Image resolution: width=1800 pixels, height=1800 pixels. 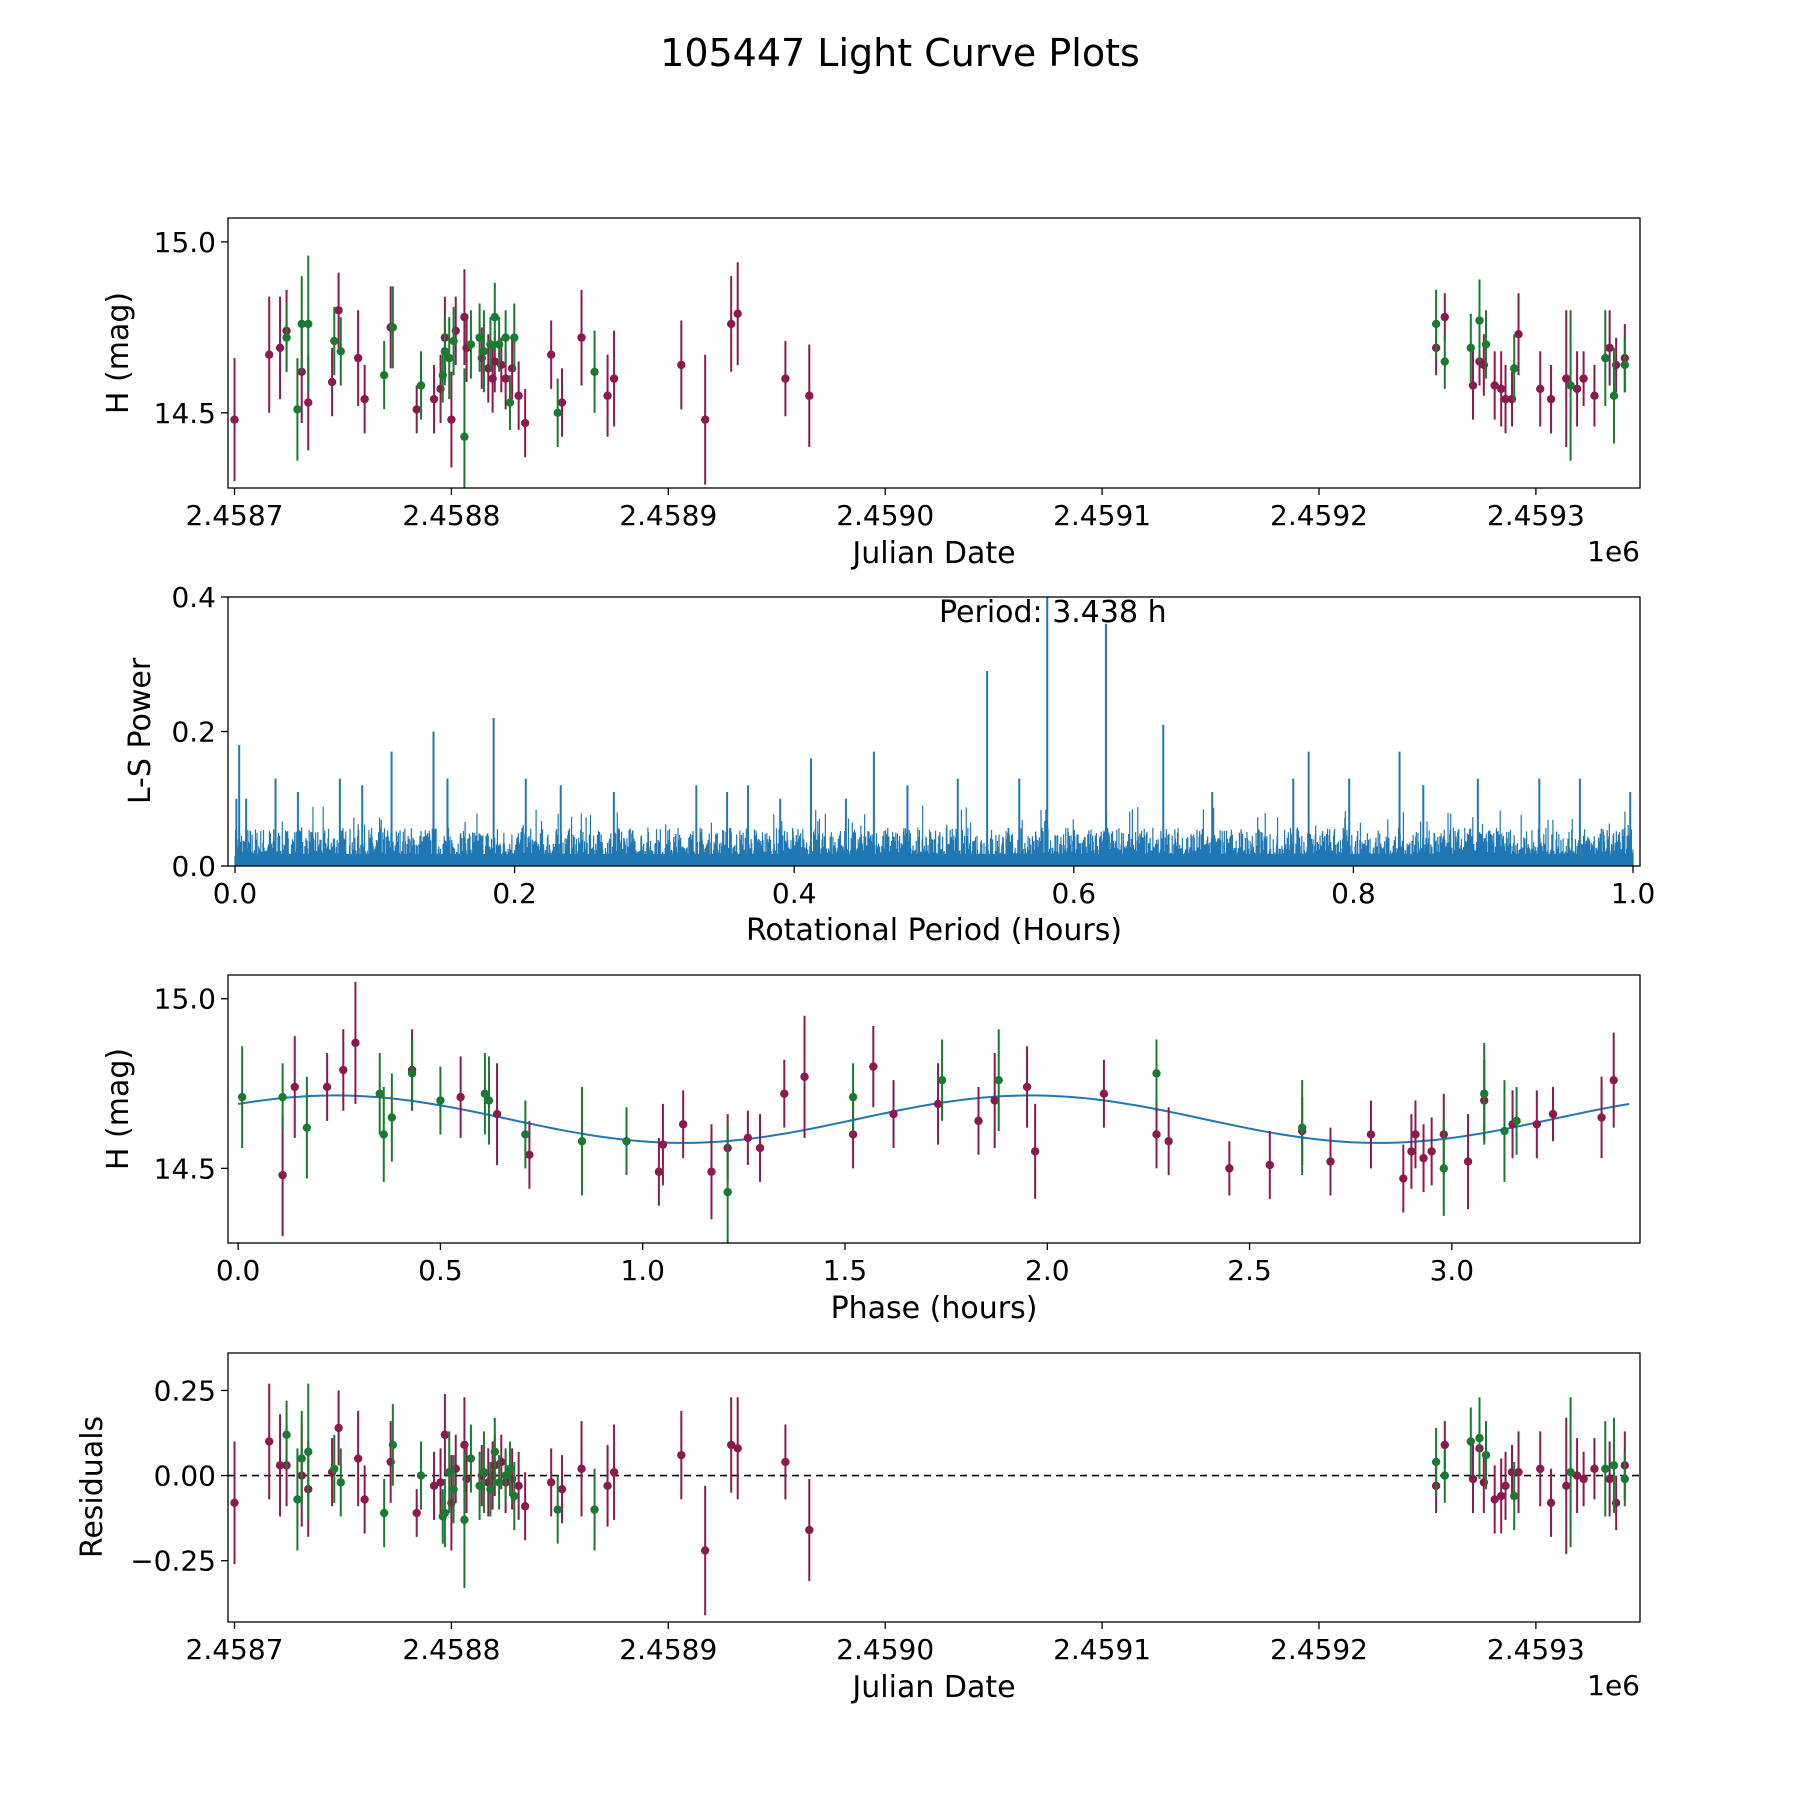 I want to click on x-tick-label: 0.5, so click(x=440, y=1270).